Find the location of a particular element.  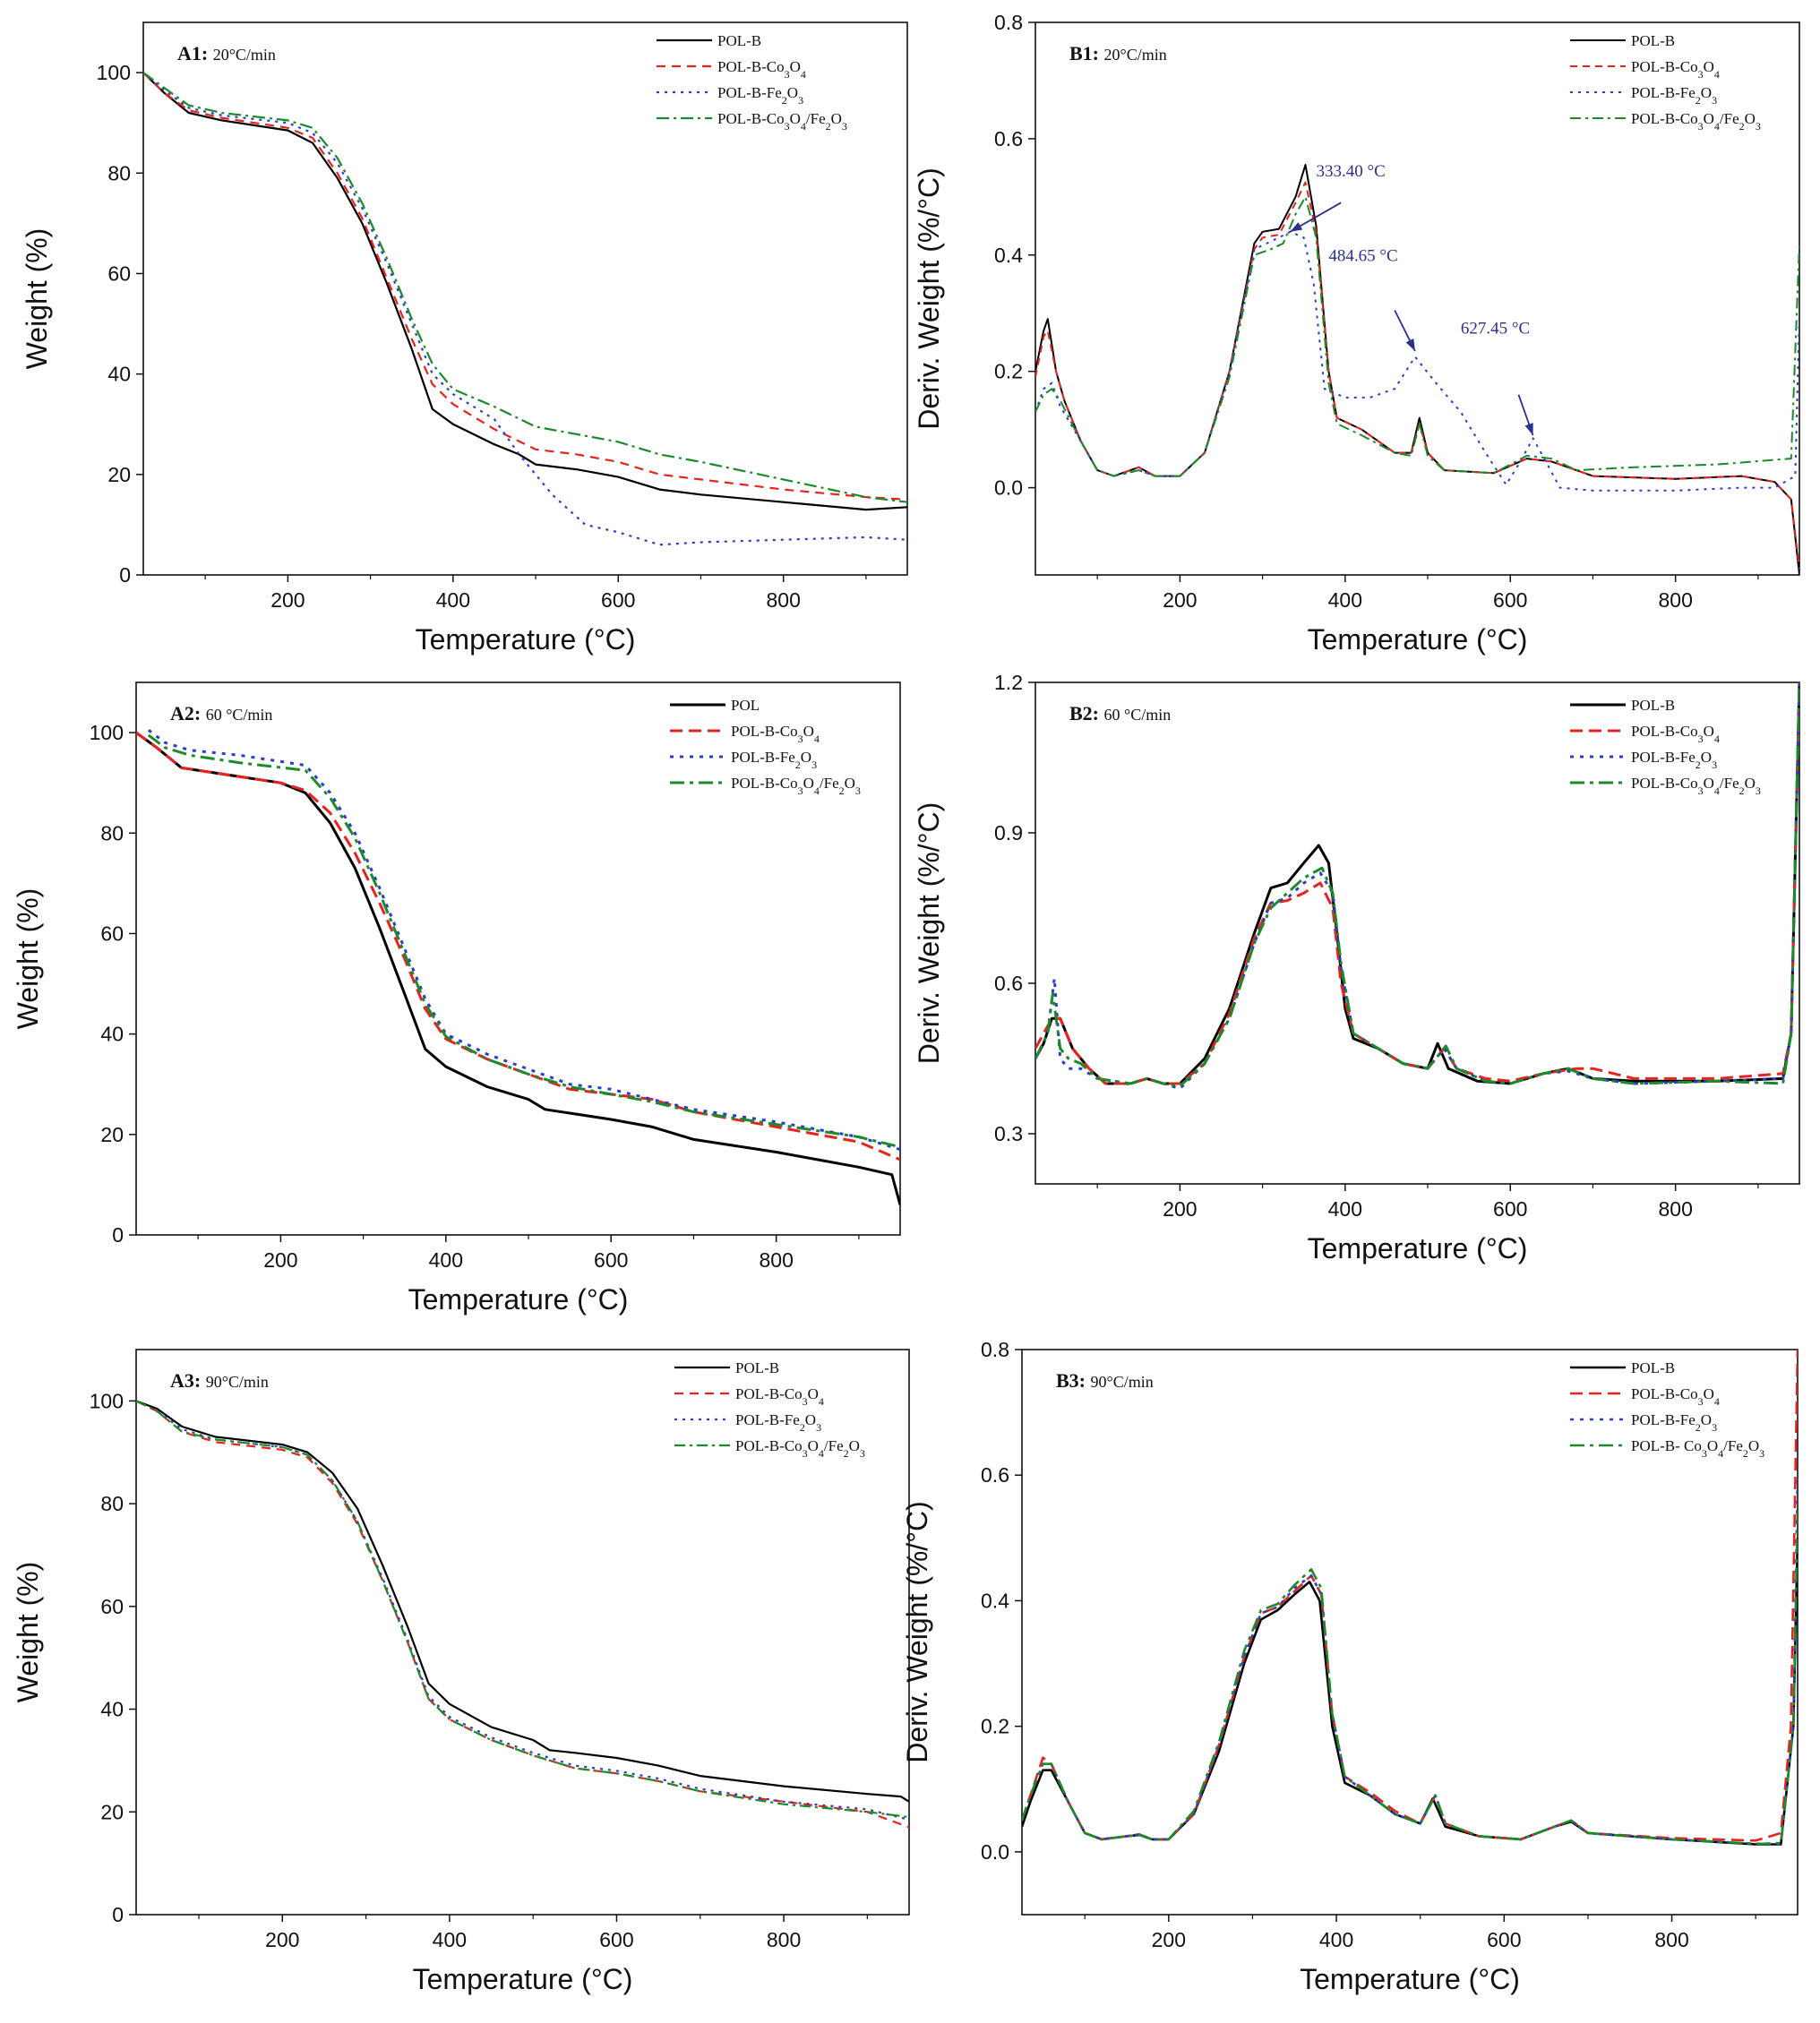

legend-entry: POL-B- Co3O4/Fe2O3 is located at coordinates (1697, 1448).